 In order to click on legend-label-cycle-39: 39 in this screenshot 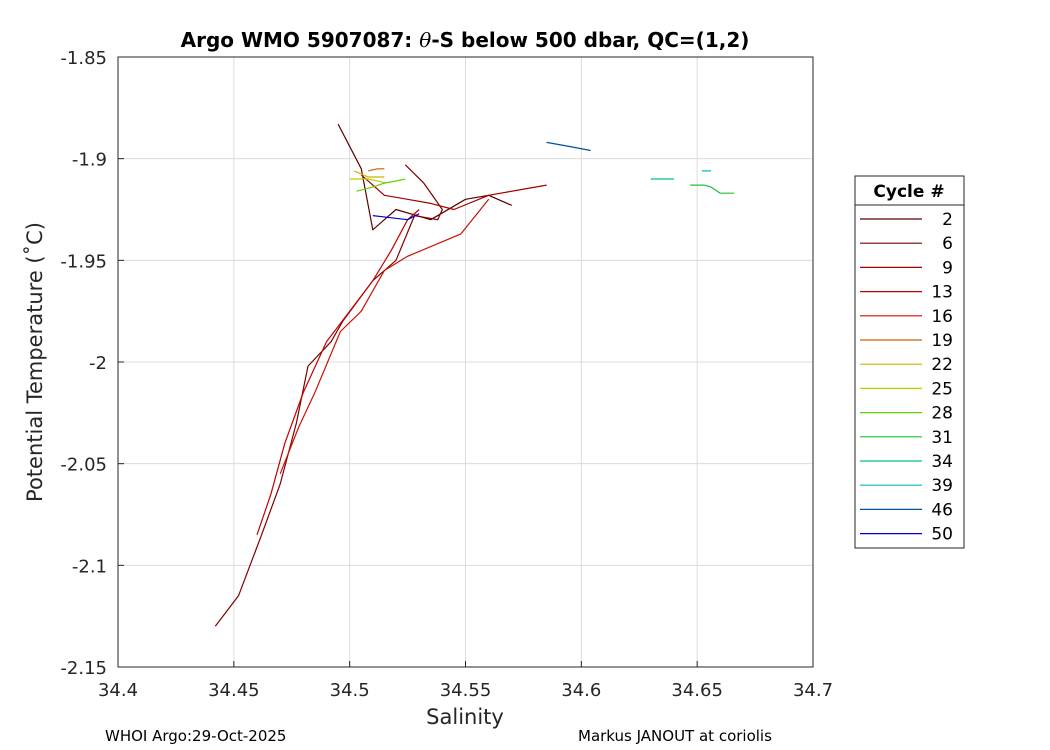, I will do `click(942, 486)`.